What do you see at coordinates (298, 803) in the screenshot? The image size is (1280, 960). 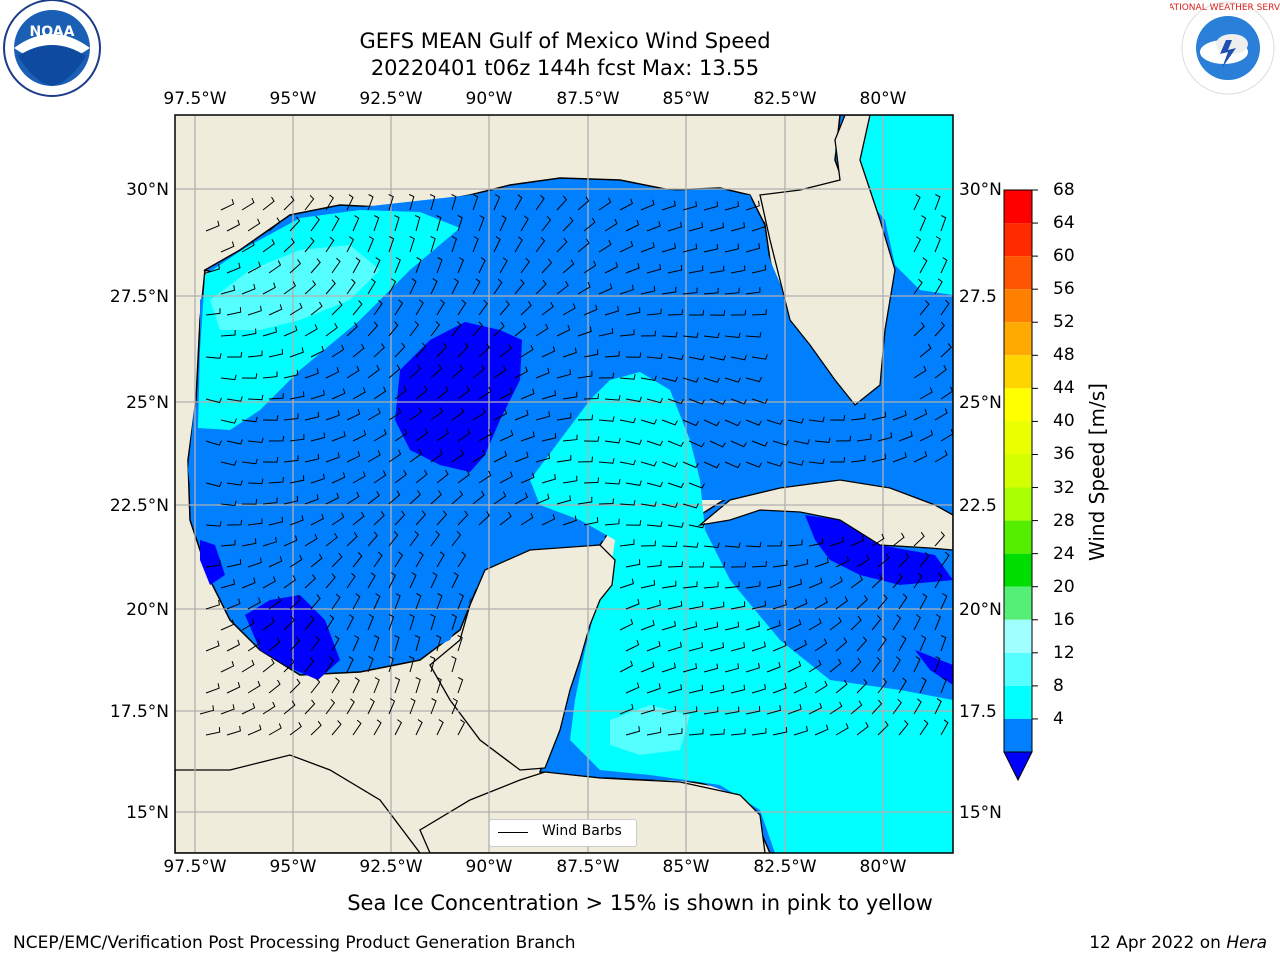 I see `central-america-land` at bounding box center [298, 803].